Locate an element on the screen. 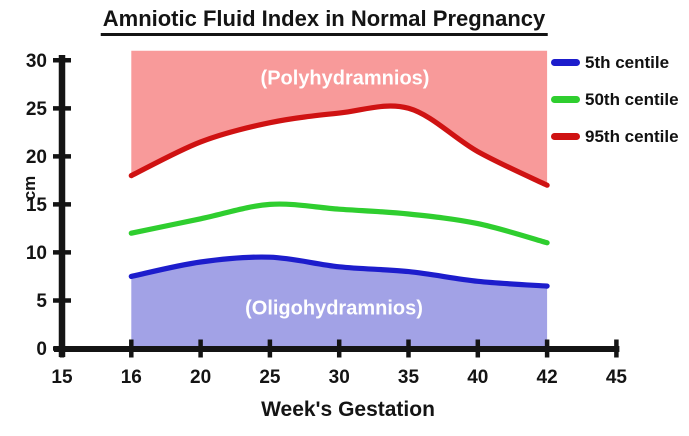 The width and height of the screenshot is (689, 436). x-tick-label: 42 is located at coordinates (547, 377).